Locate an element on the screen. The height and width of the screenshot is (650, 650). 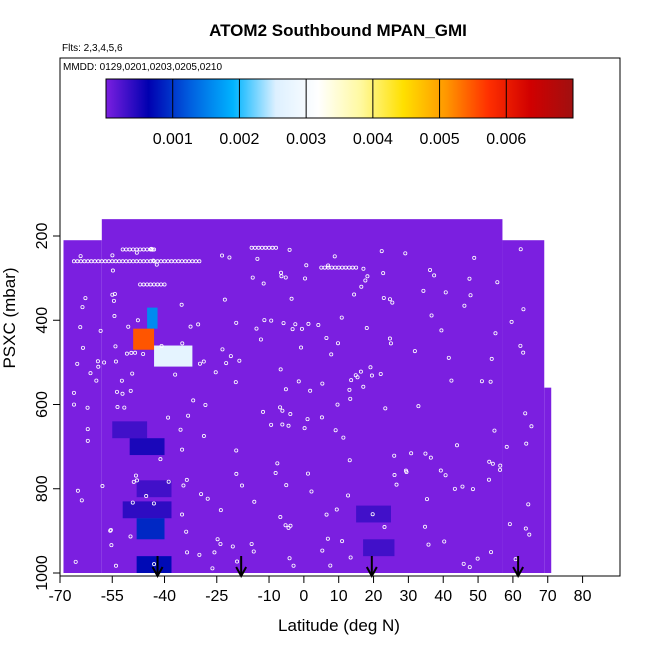
colorbar-tick-label: 0.002 is located at coordinates (239, 139).